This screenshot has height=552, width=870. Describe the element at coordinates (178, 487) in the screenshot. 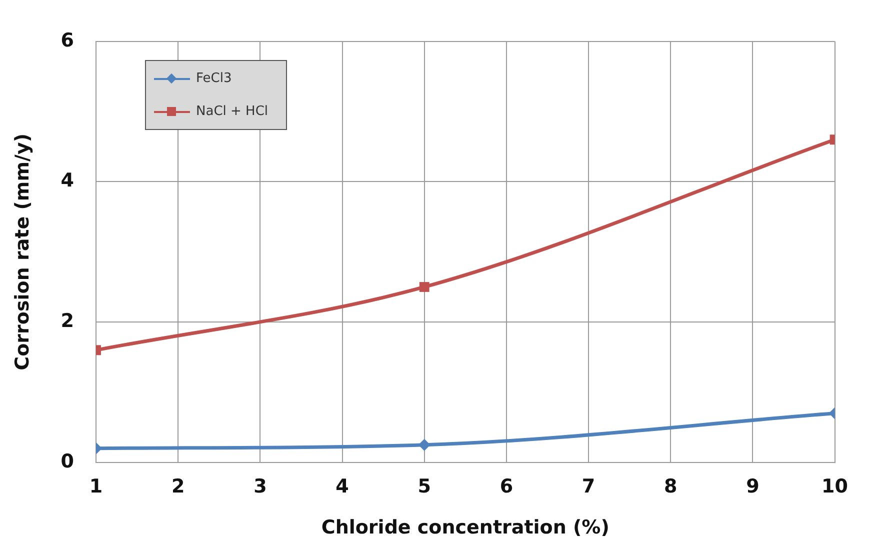

I see `x-tick-label: 2` at that location.